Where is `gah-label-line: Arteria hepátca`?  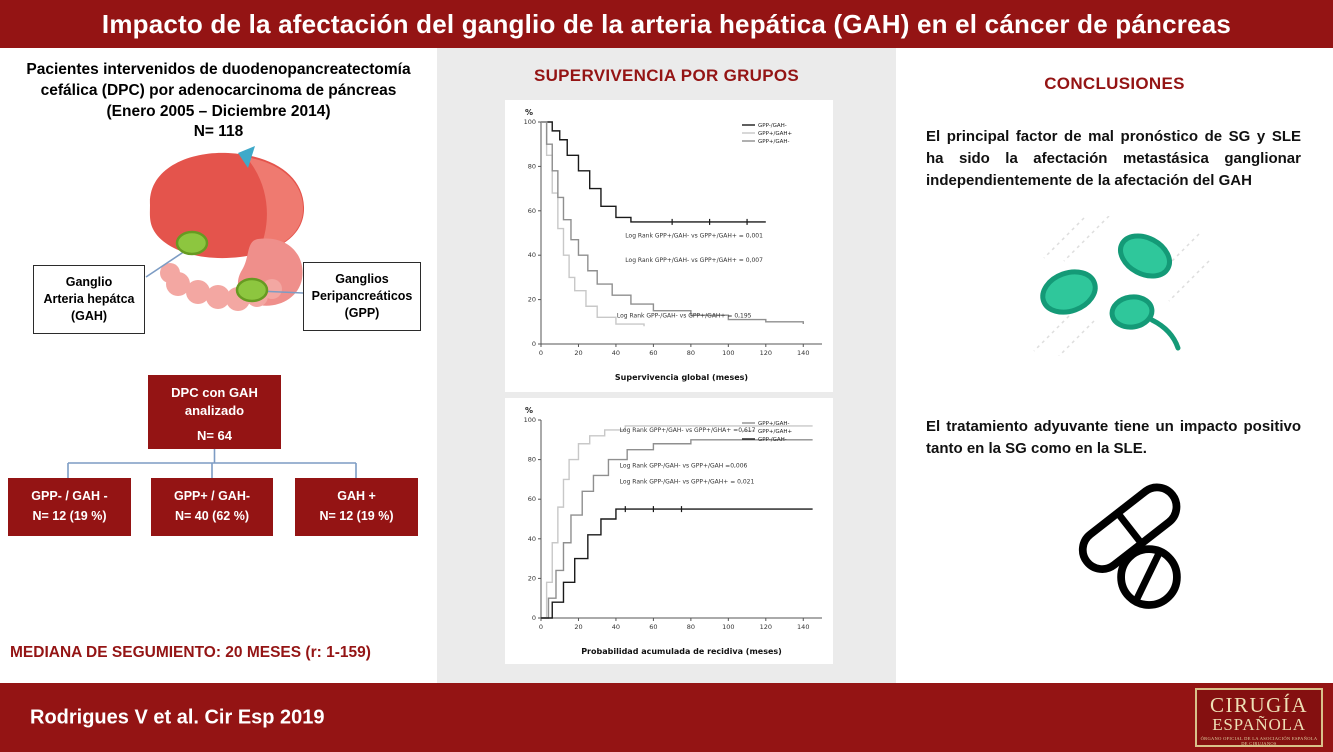 gah-label-line: Arteria hepátca is located at coordinates (89, 298).